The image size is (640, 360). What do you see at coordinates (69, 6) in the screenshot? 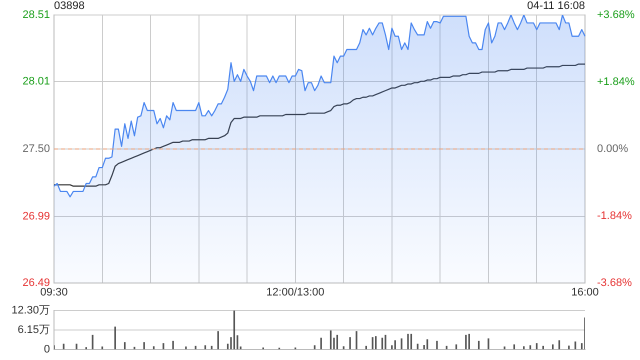
I see `chart-title: 03898` at bounding box center [69, 6].